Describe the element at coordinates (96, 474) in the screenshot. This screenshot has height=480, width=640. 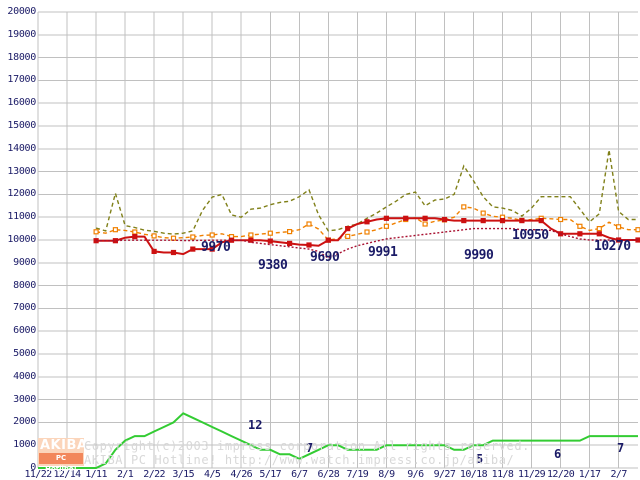
I see `x-axis-tick-label: 1/11` at that location.